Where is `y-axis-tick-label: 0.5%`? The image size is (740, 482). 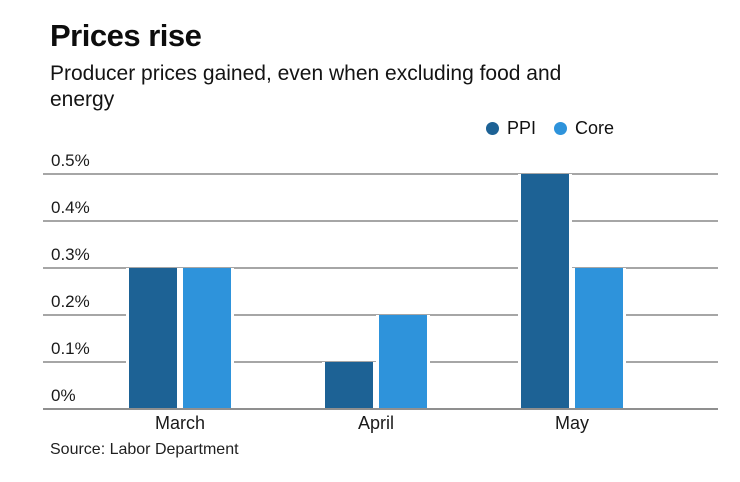
y-axis-tick-label: 0.5% is located at coordinates (70, 160).